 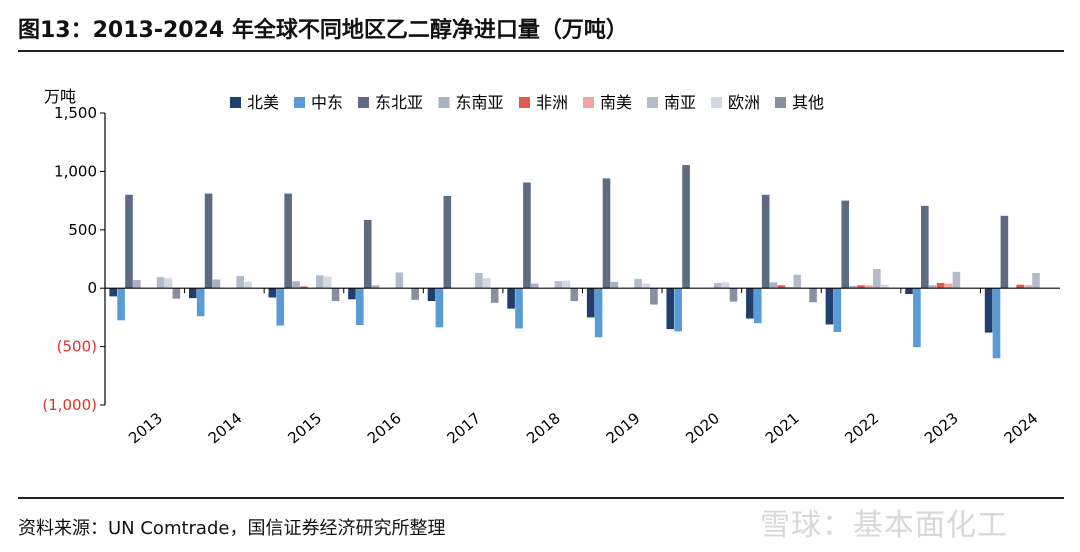 What do you see at coordinates (232, 528) in the screenshot?
I see `source-note: 资料来源：UN Comtrade，国信证券经济研究所整理` at bounding box center [232, 528].